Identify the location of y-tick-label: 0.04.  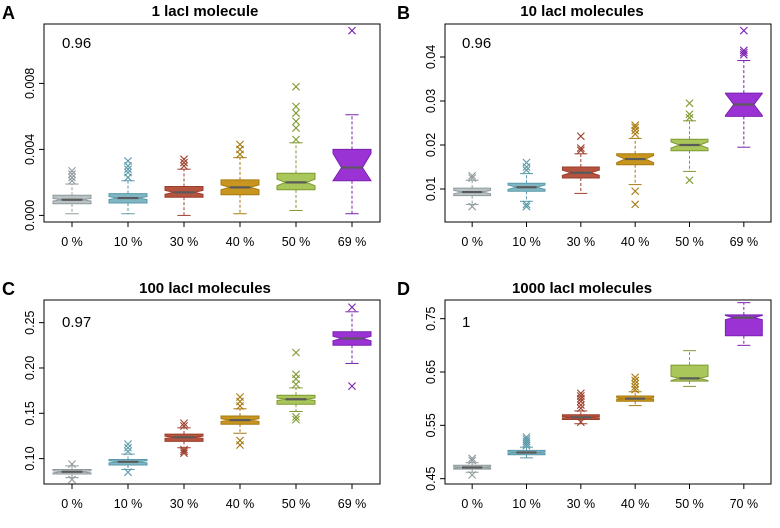
(431, 57).